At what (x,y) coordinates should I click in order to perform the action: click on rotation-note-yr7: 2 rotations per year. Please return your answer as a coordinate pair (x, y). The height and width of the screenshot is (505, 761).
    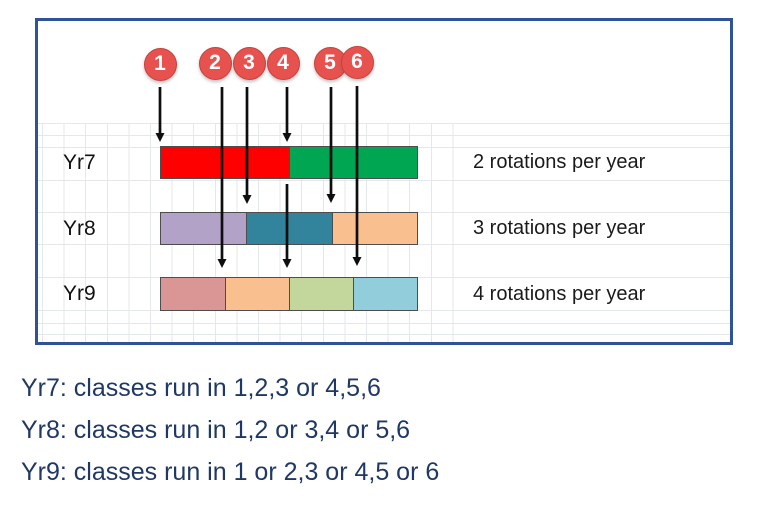
    Looking at the image, I should click on (559, 162).